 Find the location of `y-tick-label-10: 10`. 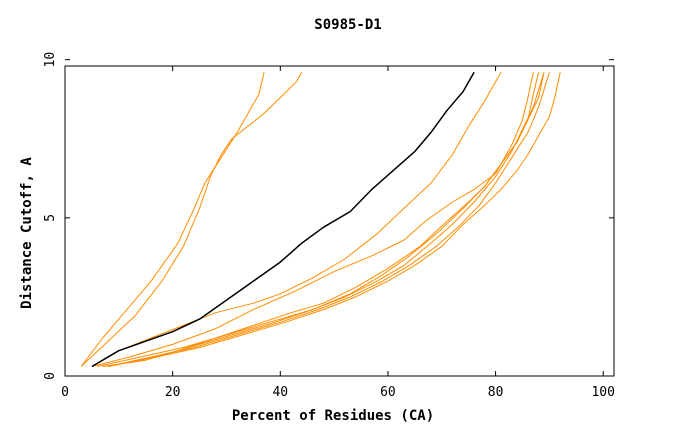

y-tick-label-10: 10 is located at coordinates (50, 60).